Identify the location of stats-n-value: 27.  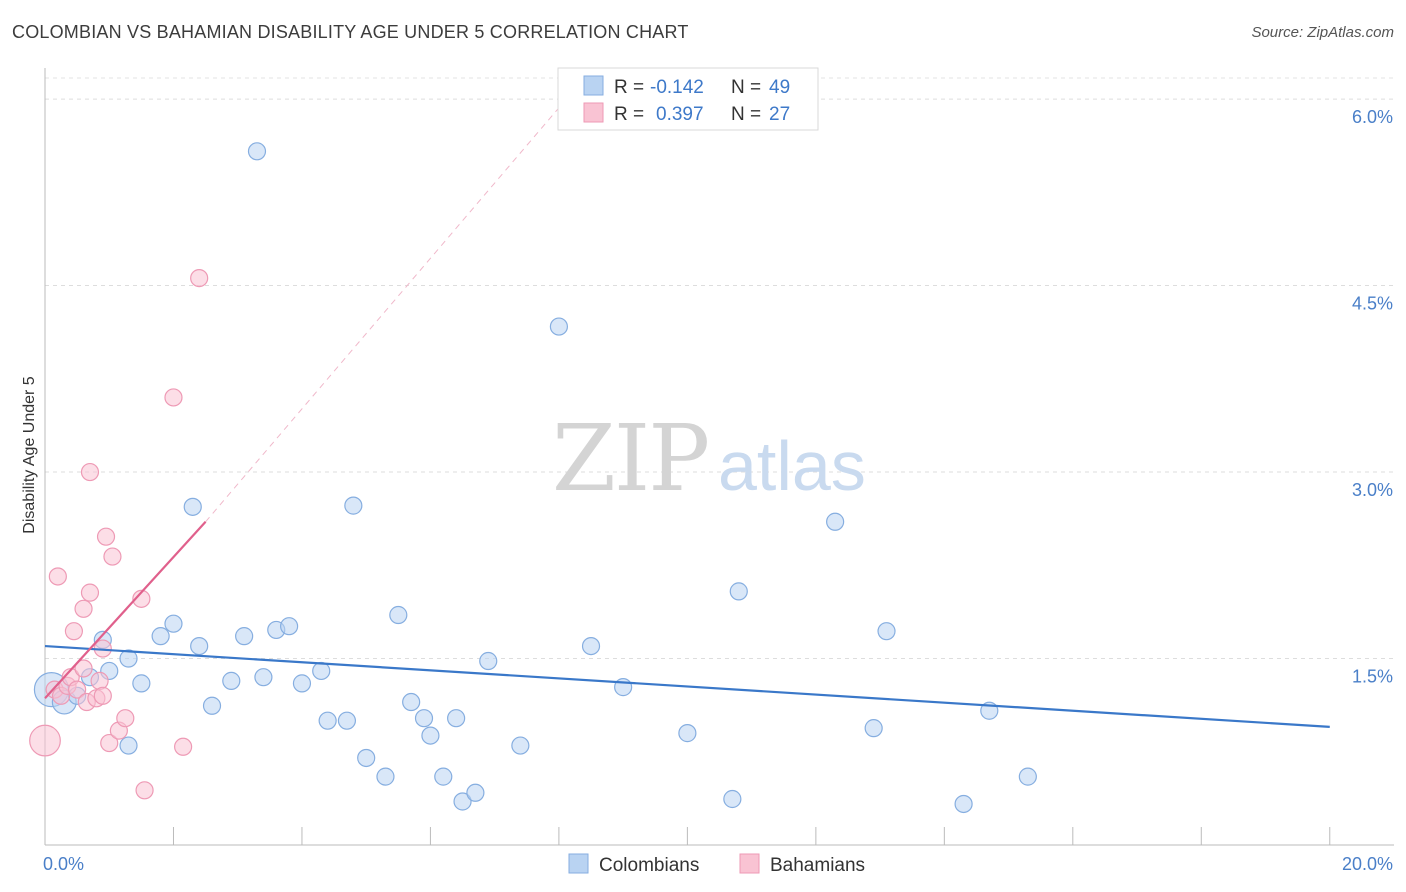
(779, 114).